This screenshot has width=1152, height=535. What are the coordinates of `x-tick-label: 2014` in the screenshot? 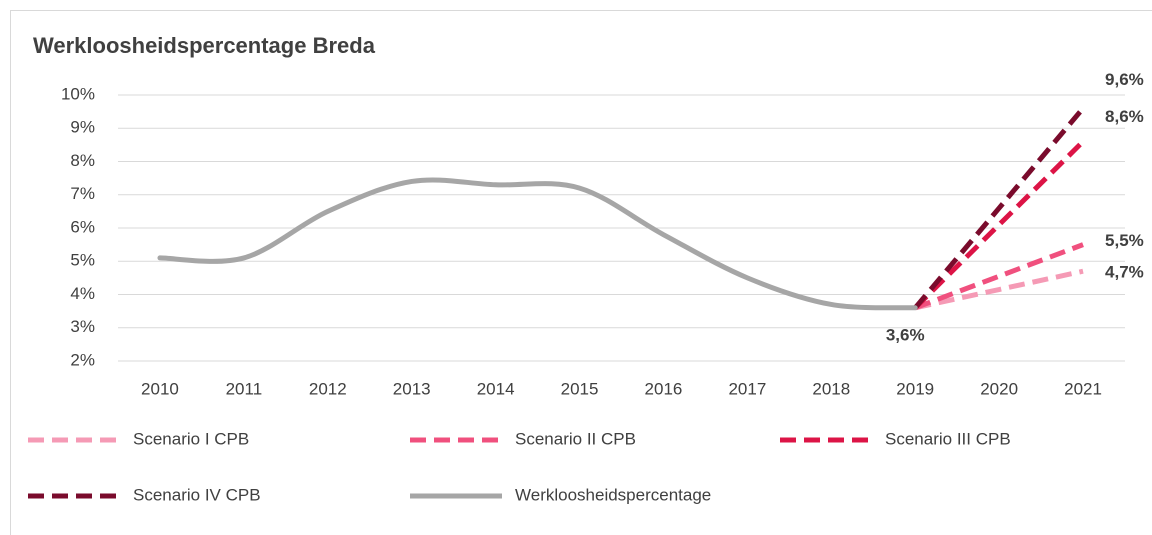 It's located at (496, 388).